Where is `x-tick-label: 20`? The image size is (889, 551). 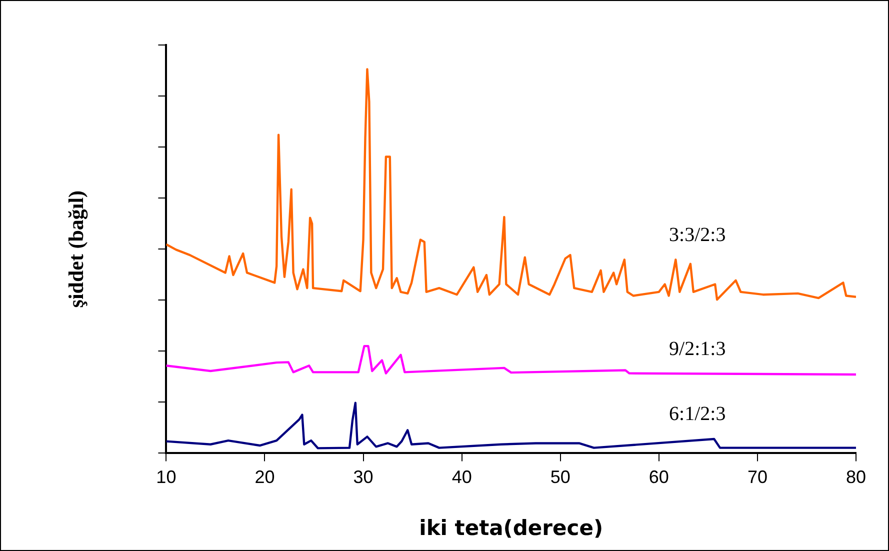
x-tick-label: 20 is located at coordinates (264, 476).